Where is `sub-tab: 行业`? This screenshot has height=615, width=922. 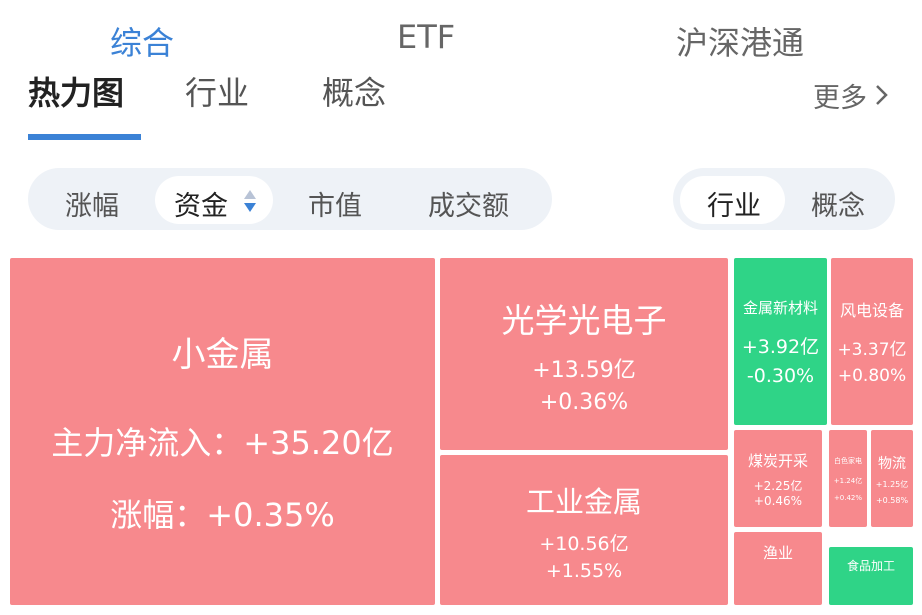 sub-tab: 行业 is located at coordinates (217, 91).